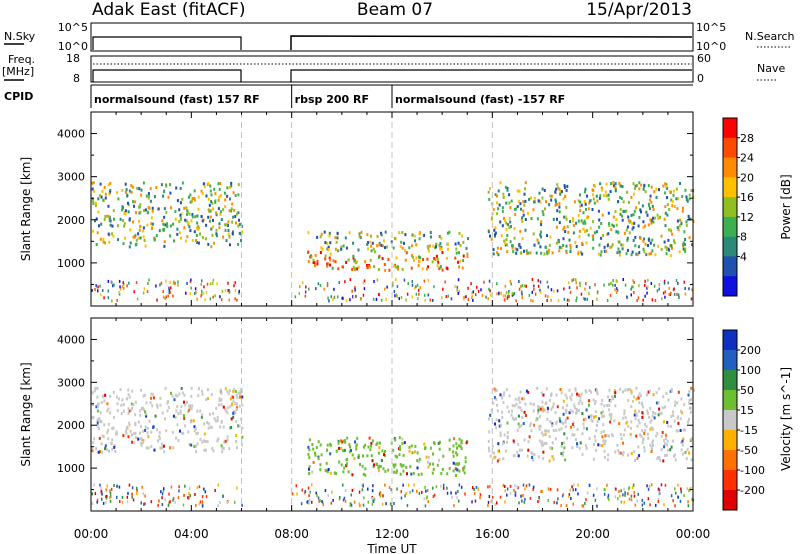 Image resolution: width=800 pixels, height=554 pixels. Describe the element at coordinates (592, 534) in the screenshot. I see `x-tick-label: 20:00` at that location.